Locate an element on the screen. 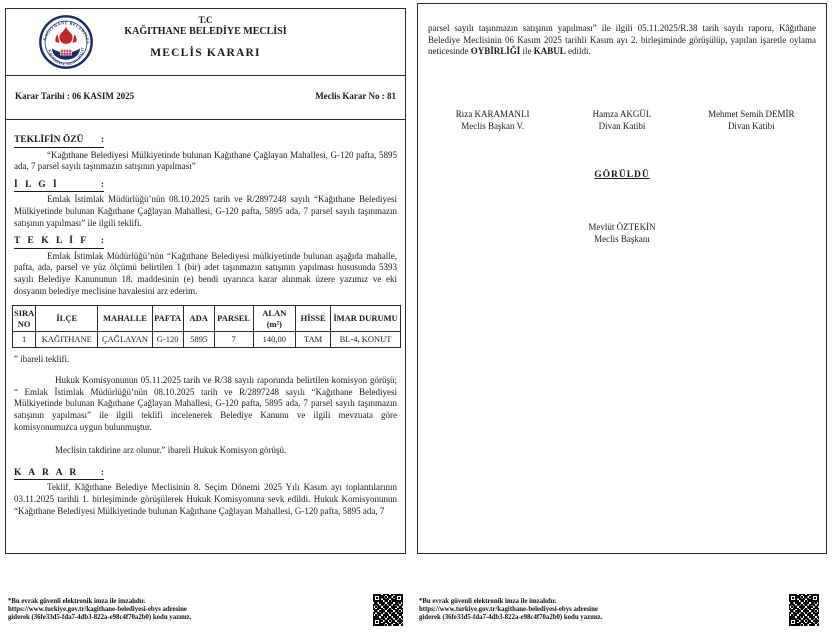 Image resolution: width=833 pixels, height=634 pixels. col-imar: İMAR DURUMU is located at coordinates (365, 319).